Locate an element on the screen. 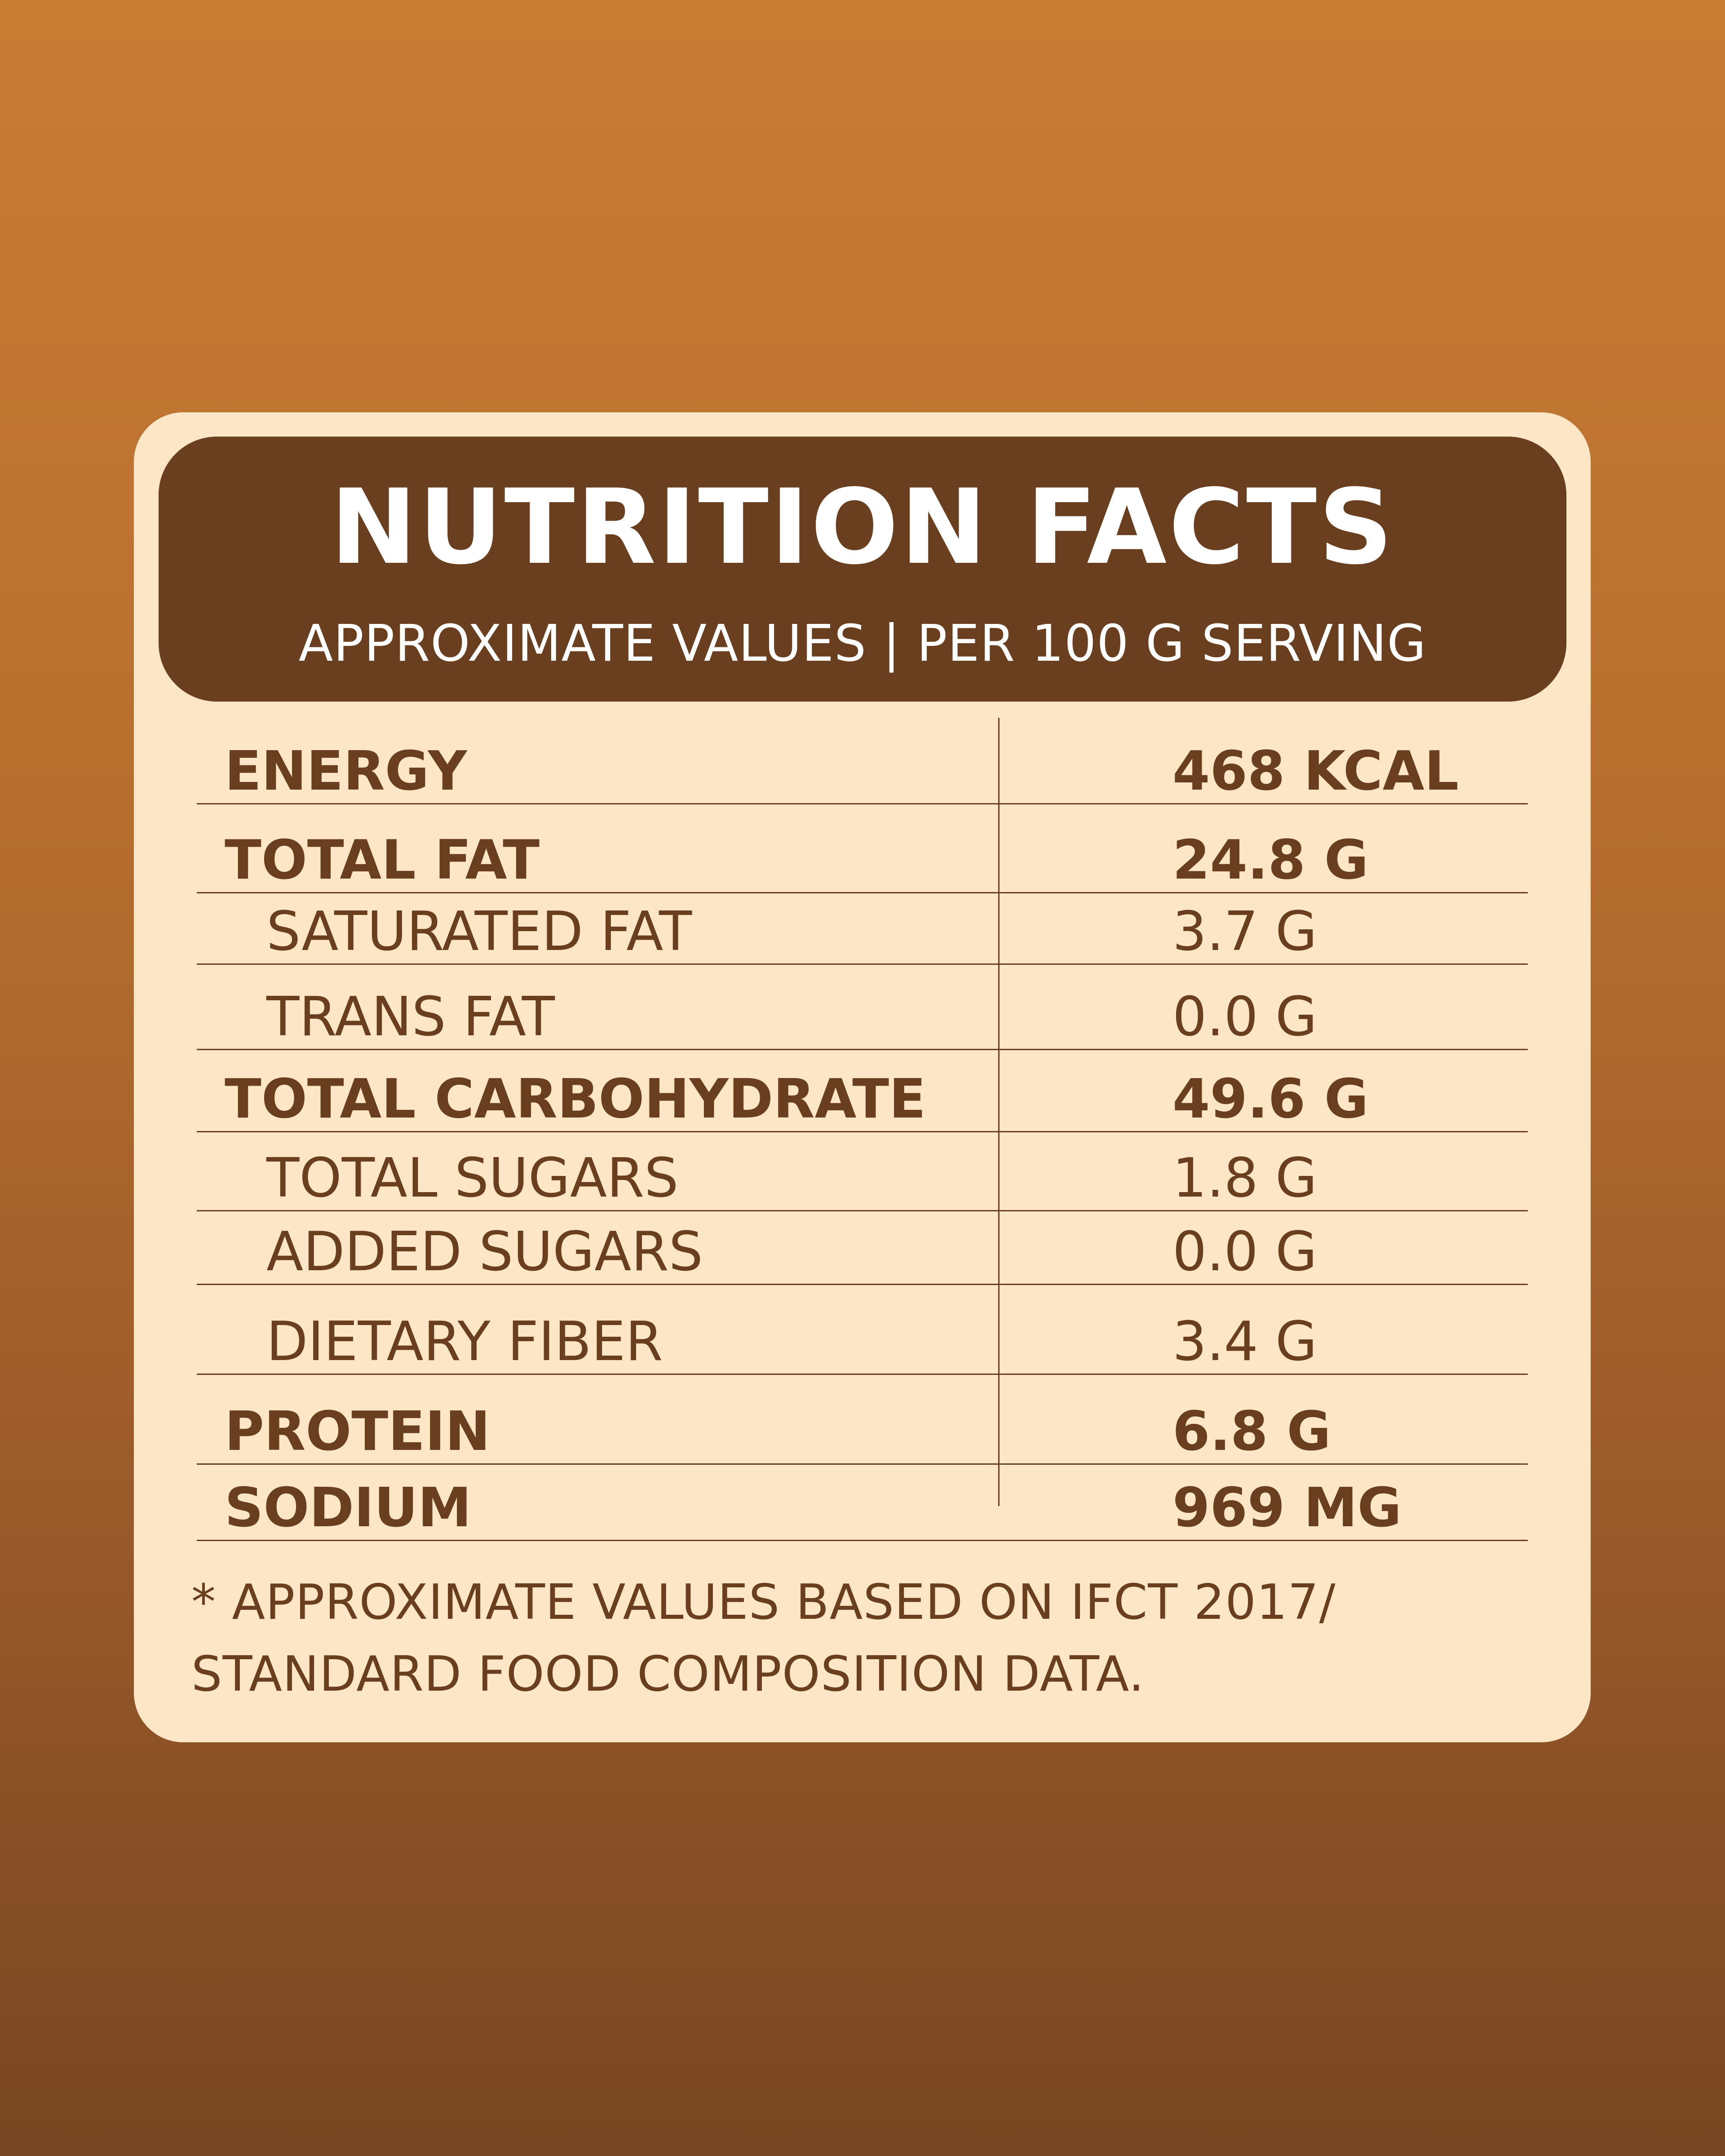  column-divider is located at coordinates (999, 1112).